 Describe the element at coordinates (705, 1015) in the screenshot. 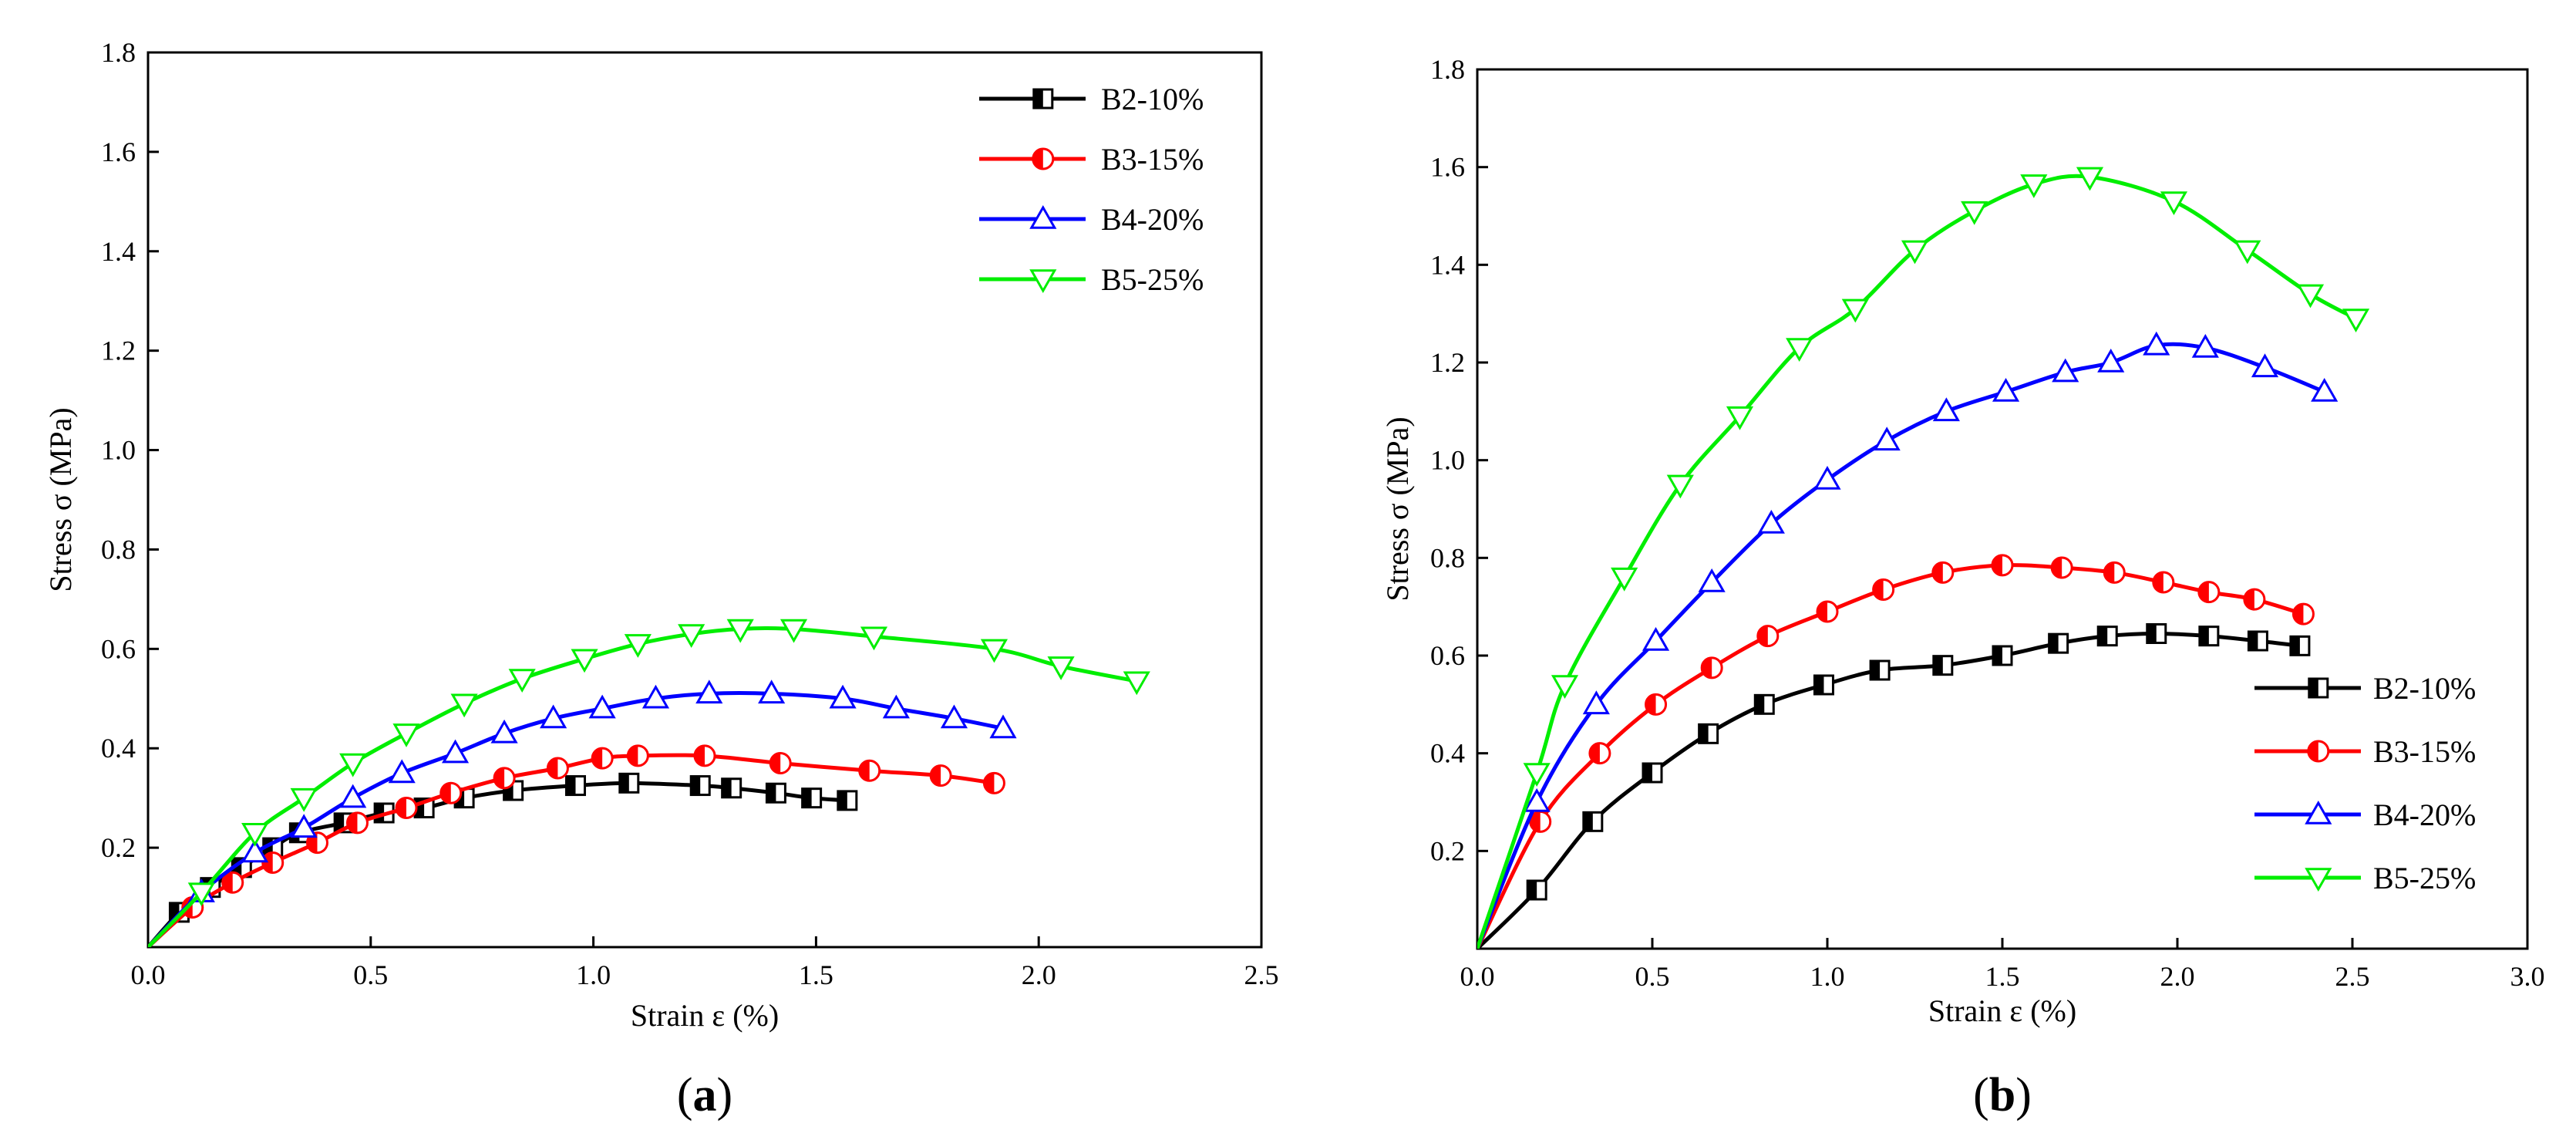

I see `x-axis-title-a: Strain ε (%)` at that location.